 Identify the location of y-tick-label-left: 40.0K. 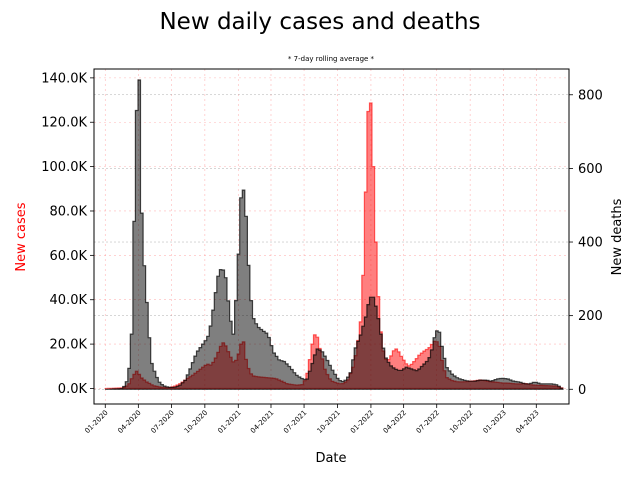
(69, 300).